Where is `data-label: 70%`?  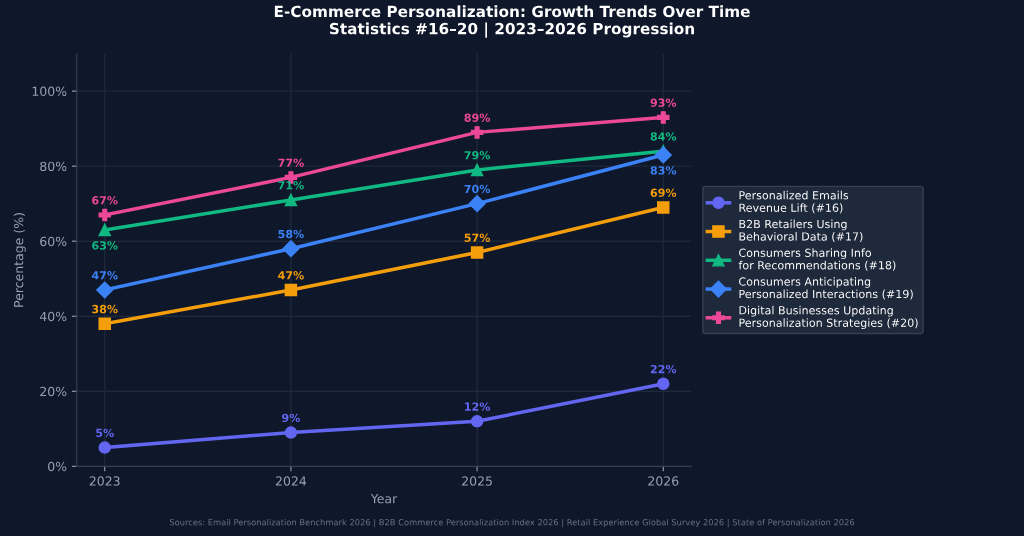 data-label: 70% is located at coordinates (477, 189).